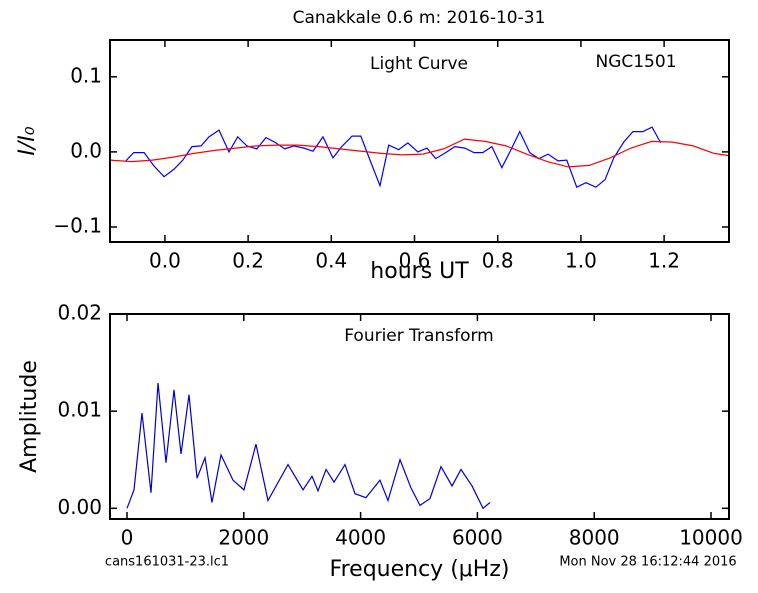  I want to click on y-axis-label: Amplitude, so click(29, 416).